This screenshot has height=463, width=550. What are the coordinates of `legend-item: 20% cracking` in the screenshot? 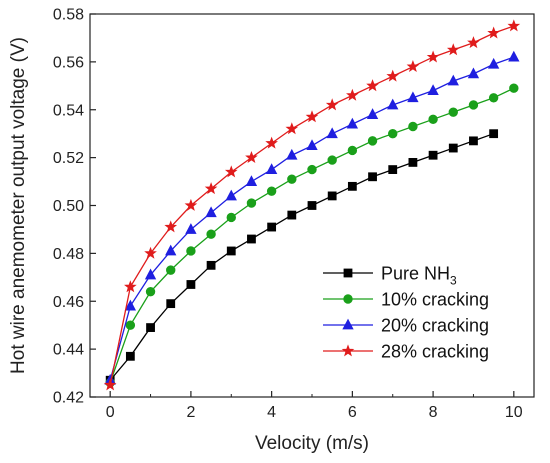 It's located at (406, 326).